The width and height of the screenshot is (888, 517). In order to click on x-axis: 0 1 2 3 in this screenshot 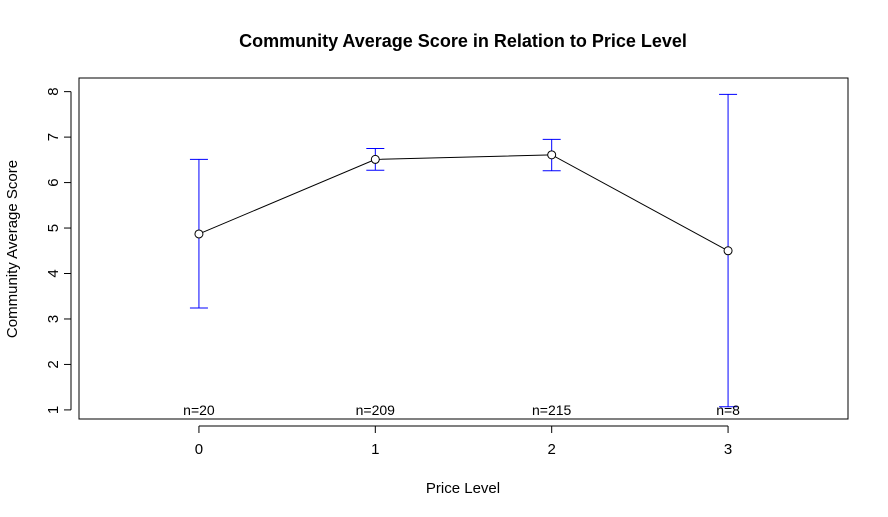, I will do `click(463, 441)`.